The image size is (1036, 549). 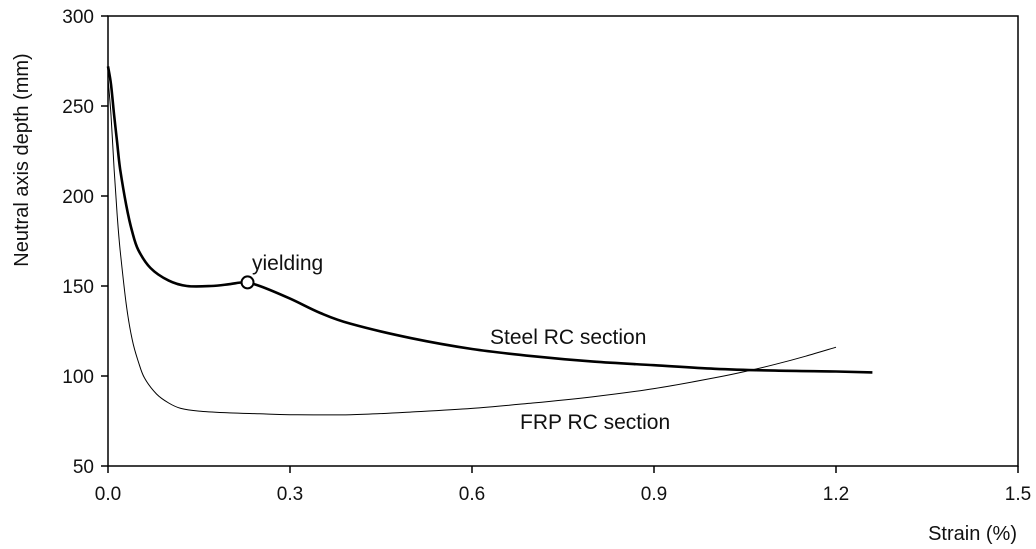 What do you see at coordinates (78, 287) in the screenshot?
I see `y-tick-label: 150` at bounding box center [78, 287].